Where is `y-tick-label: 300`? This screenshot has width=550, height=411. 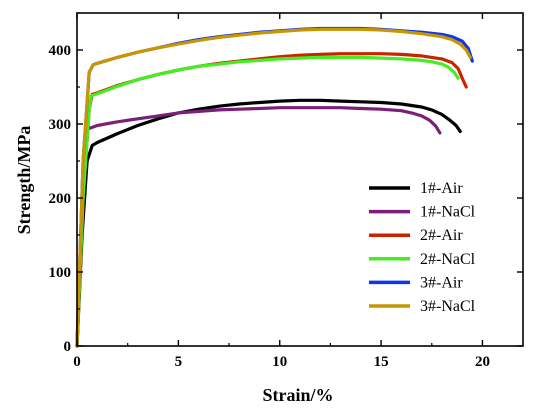
y-tick-label: 300 is located at coordinates (60, 125).